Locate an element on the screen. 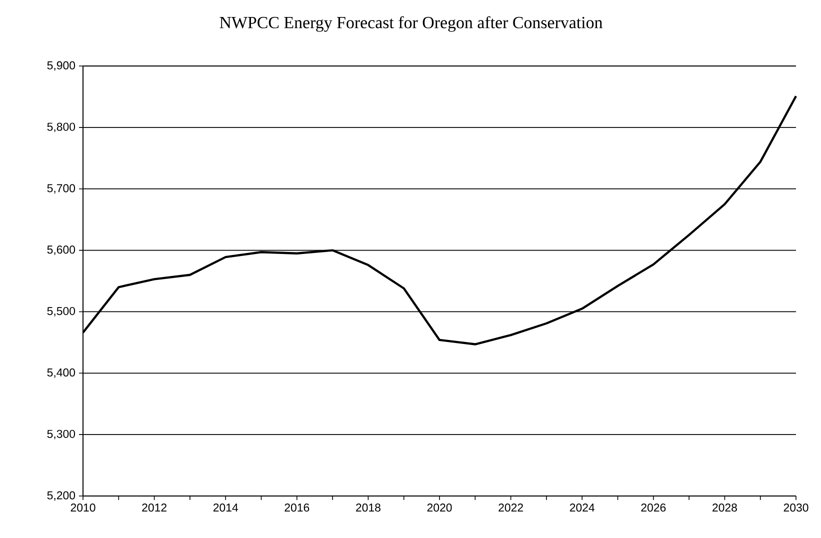  x-tick-label: 2010 is located at coordinates (83, 508).